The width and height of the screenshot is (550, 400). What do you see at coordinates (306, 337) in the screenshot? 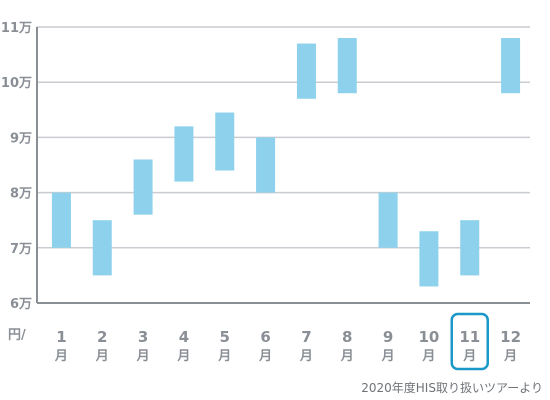
I see `x-tick-label: 7` at bounding box center [306, 337].